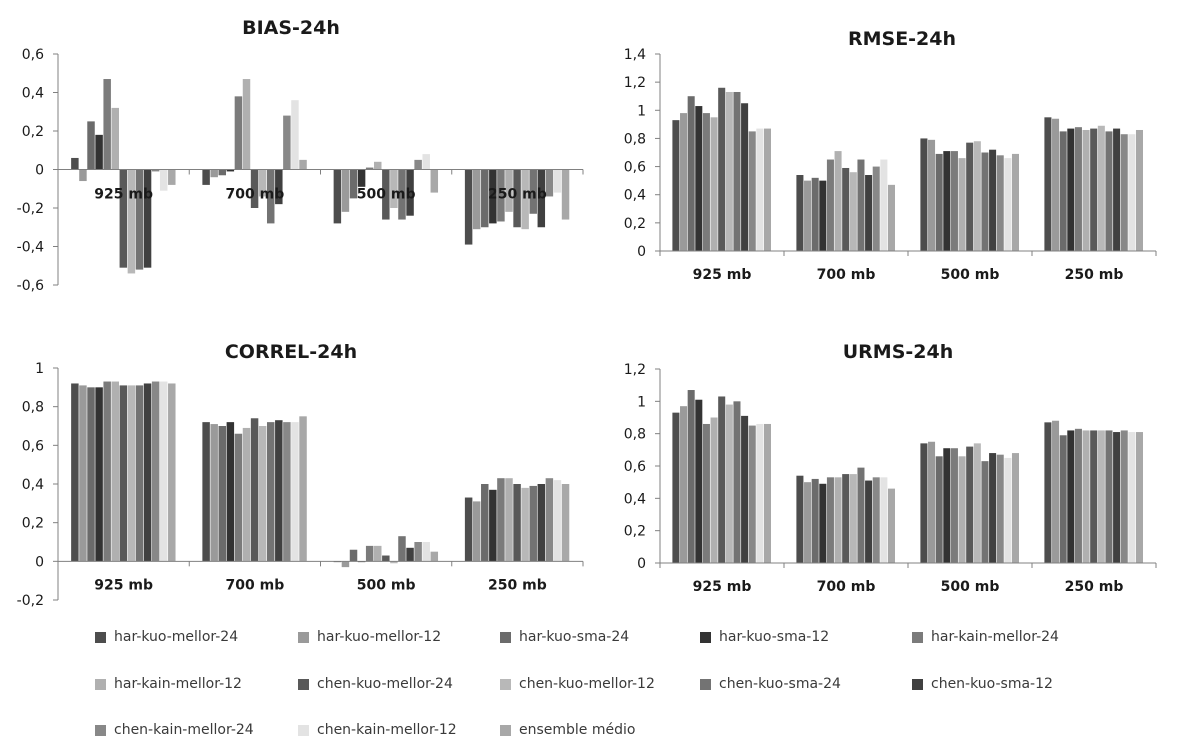 The width and height of the screenshot is (1179, 741). I want to click on y-tick-label: -0,2, so click(30, 209).